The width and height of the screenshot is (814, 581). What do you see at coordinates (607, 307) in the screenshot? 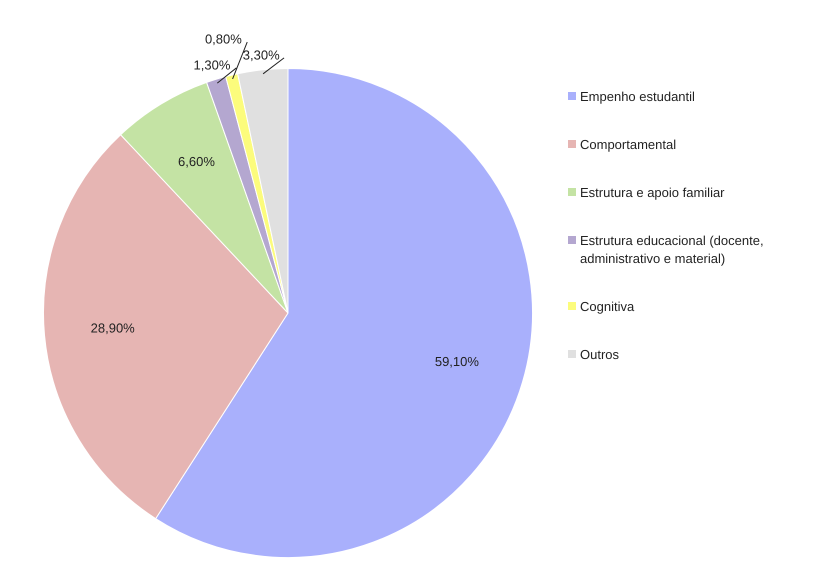
I see `legend-label: Cognitiva` at bounding box center [607, 307].